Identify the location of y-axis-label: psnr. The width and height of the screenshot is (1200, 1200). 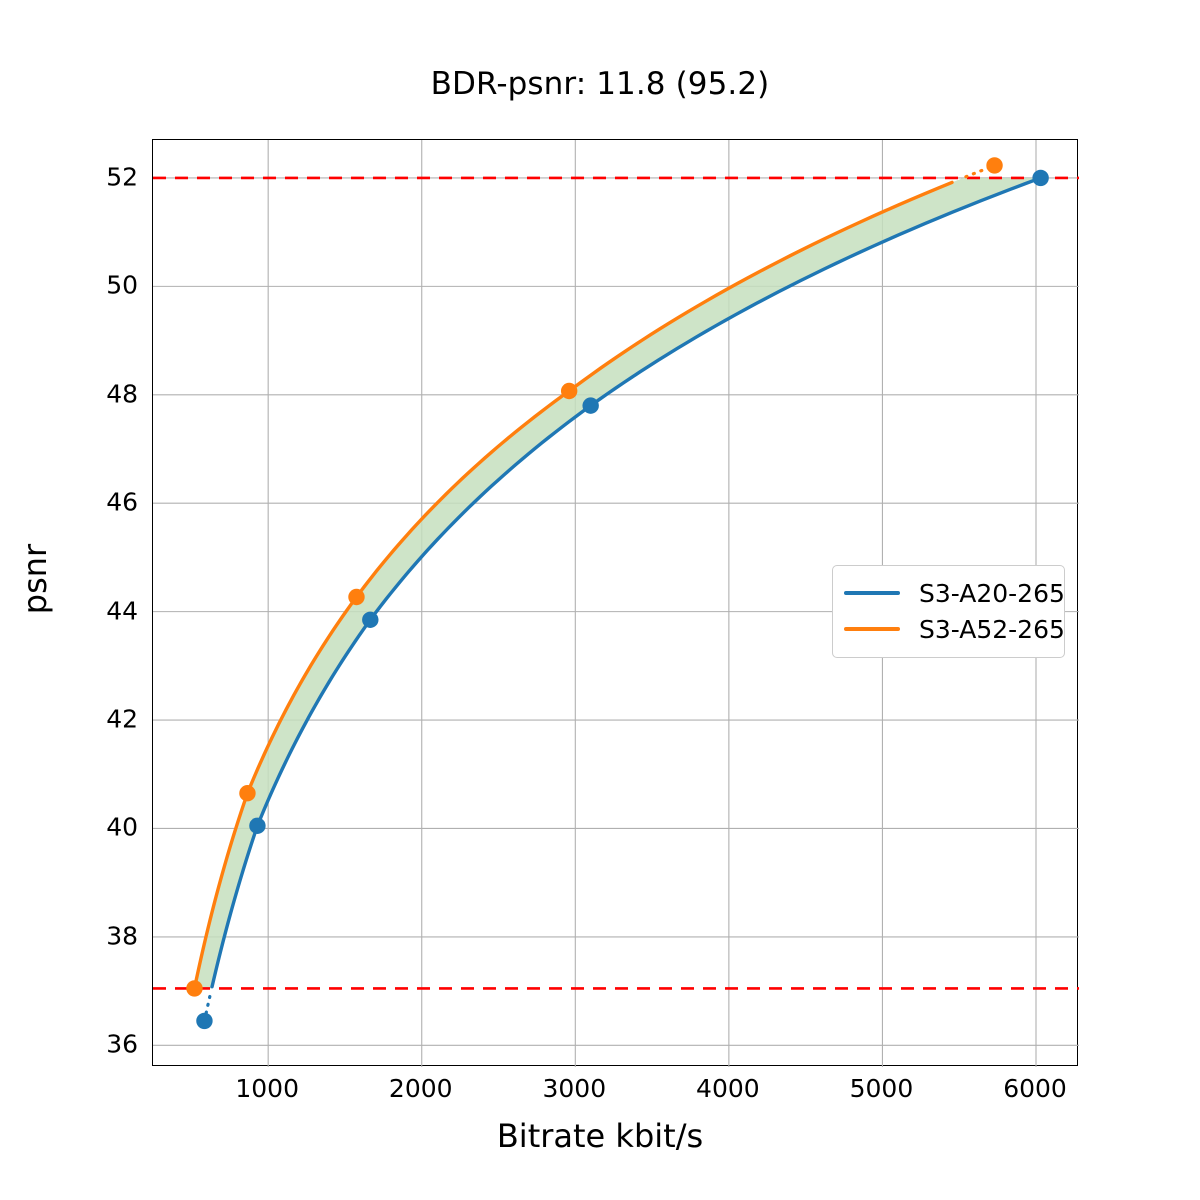
(35, 579).